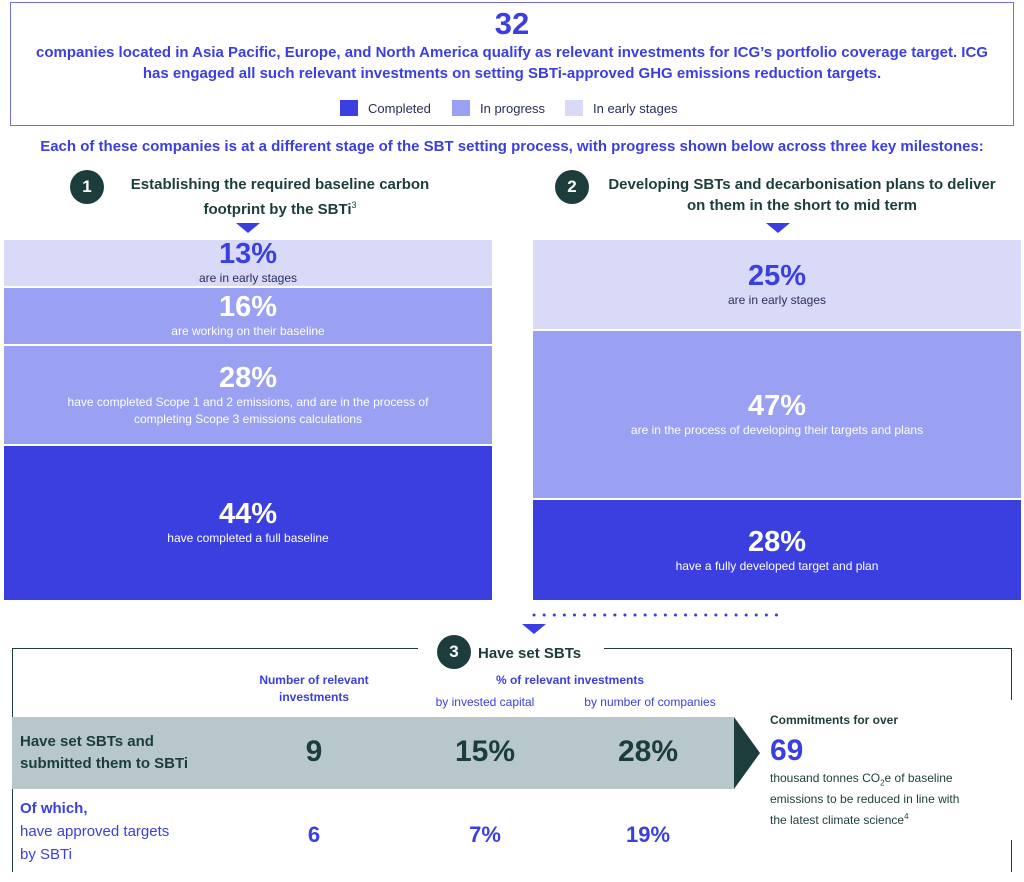  I want to click on milestone-2-badge: 2, so click(572, 187).